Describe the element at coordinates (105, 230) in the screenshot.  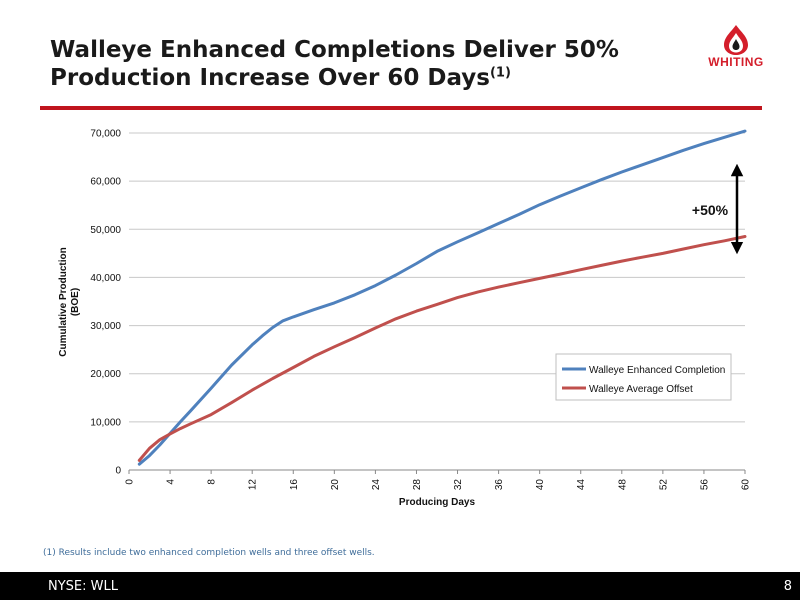
I see `y-tick-label: 50,000` at that location.